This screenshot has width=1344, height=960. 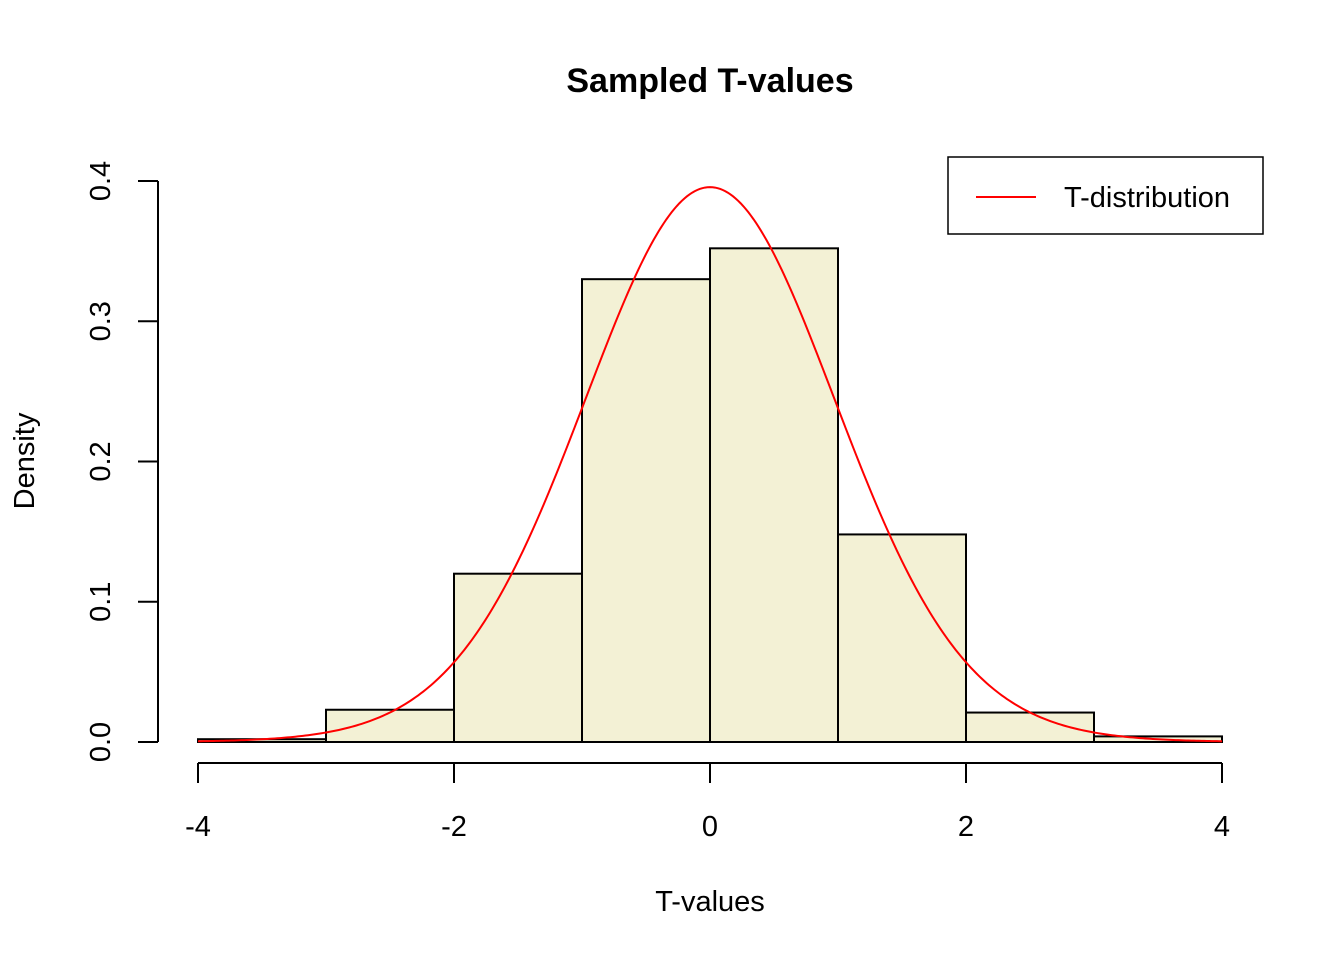 I want to click on x-tick-label-4: 4, so click(x=1222, y=827).